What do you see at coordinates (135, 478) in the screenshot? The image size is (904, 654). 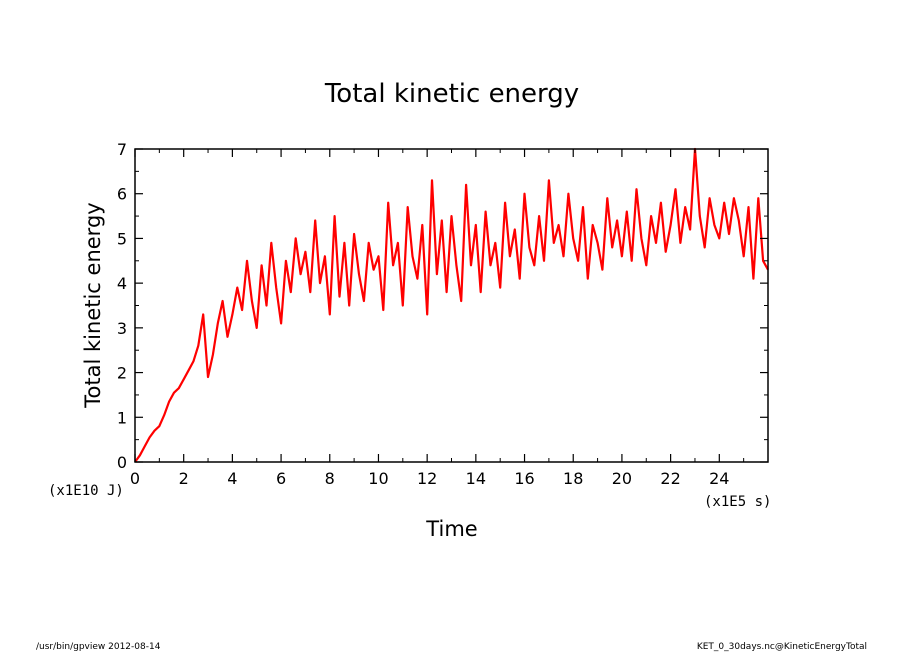 I see `x-tick-label: 0` at bounding box center [135, 478].